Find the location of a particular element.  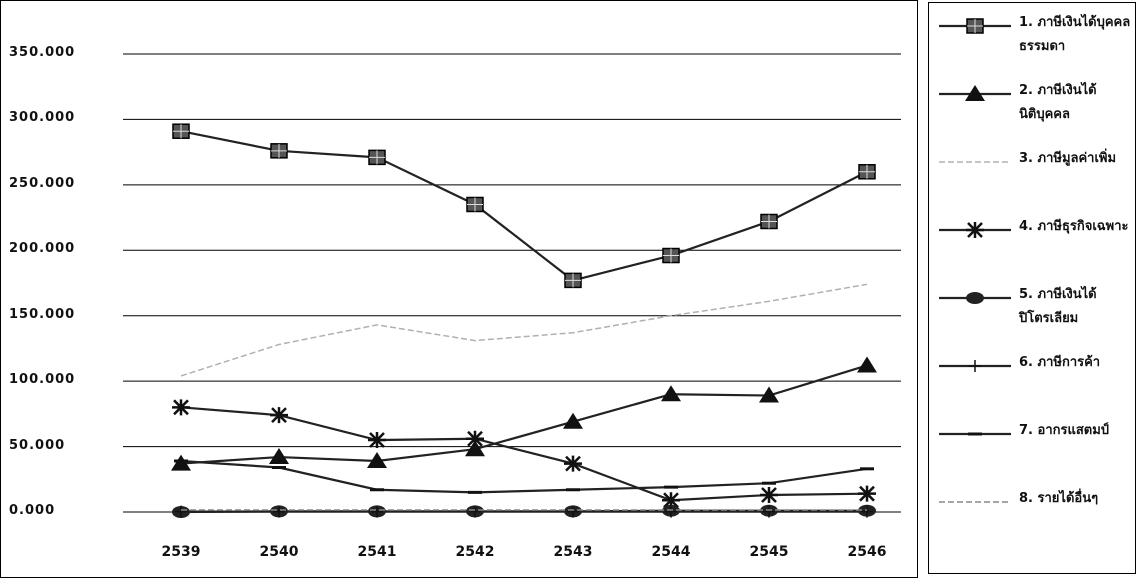

legend-item: 8. รายได้อื่นๆ is located at coordinates (1033, 520).